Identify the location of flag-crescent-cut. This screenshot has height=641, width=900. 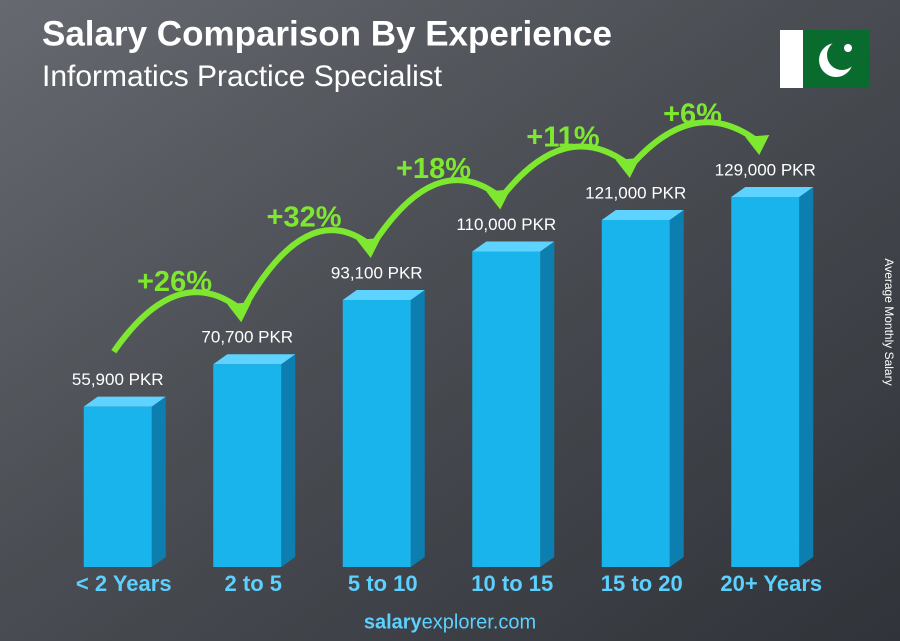
(842, 55).